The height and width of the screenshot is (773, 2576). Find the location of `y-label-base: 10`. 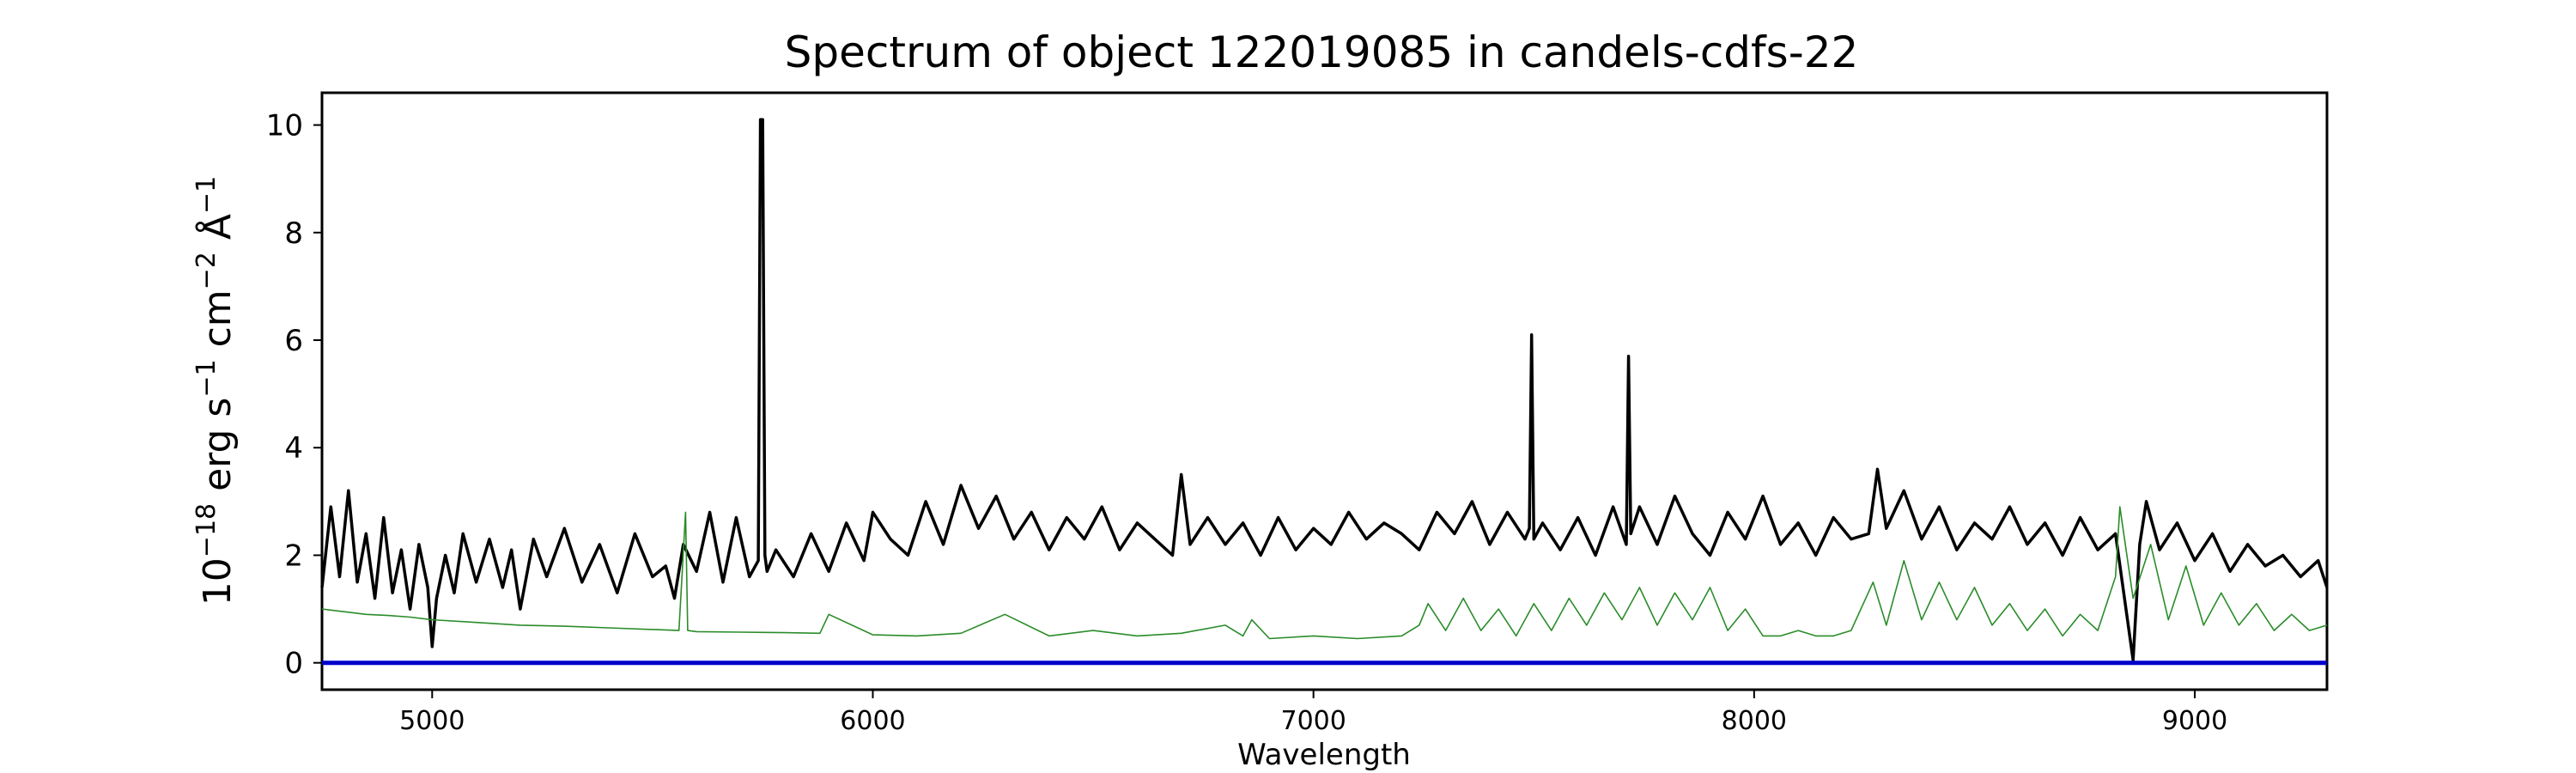

y-label-base: 10 is located at coordinates (218, 581).